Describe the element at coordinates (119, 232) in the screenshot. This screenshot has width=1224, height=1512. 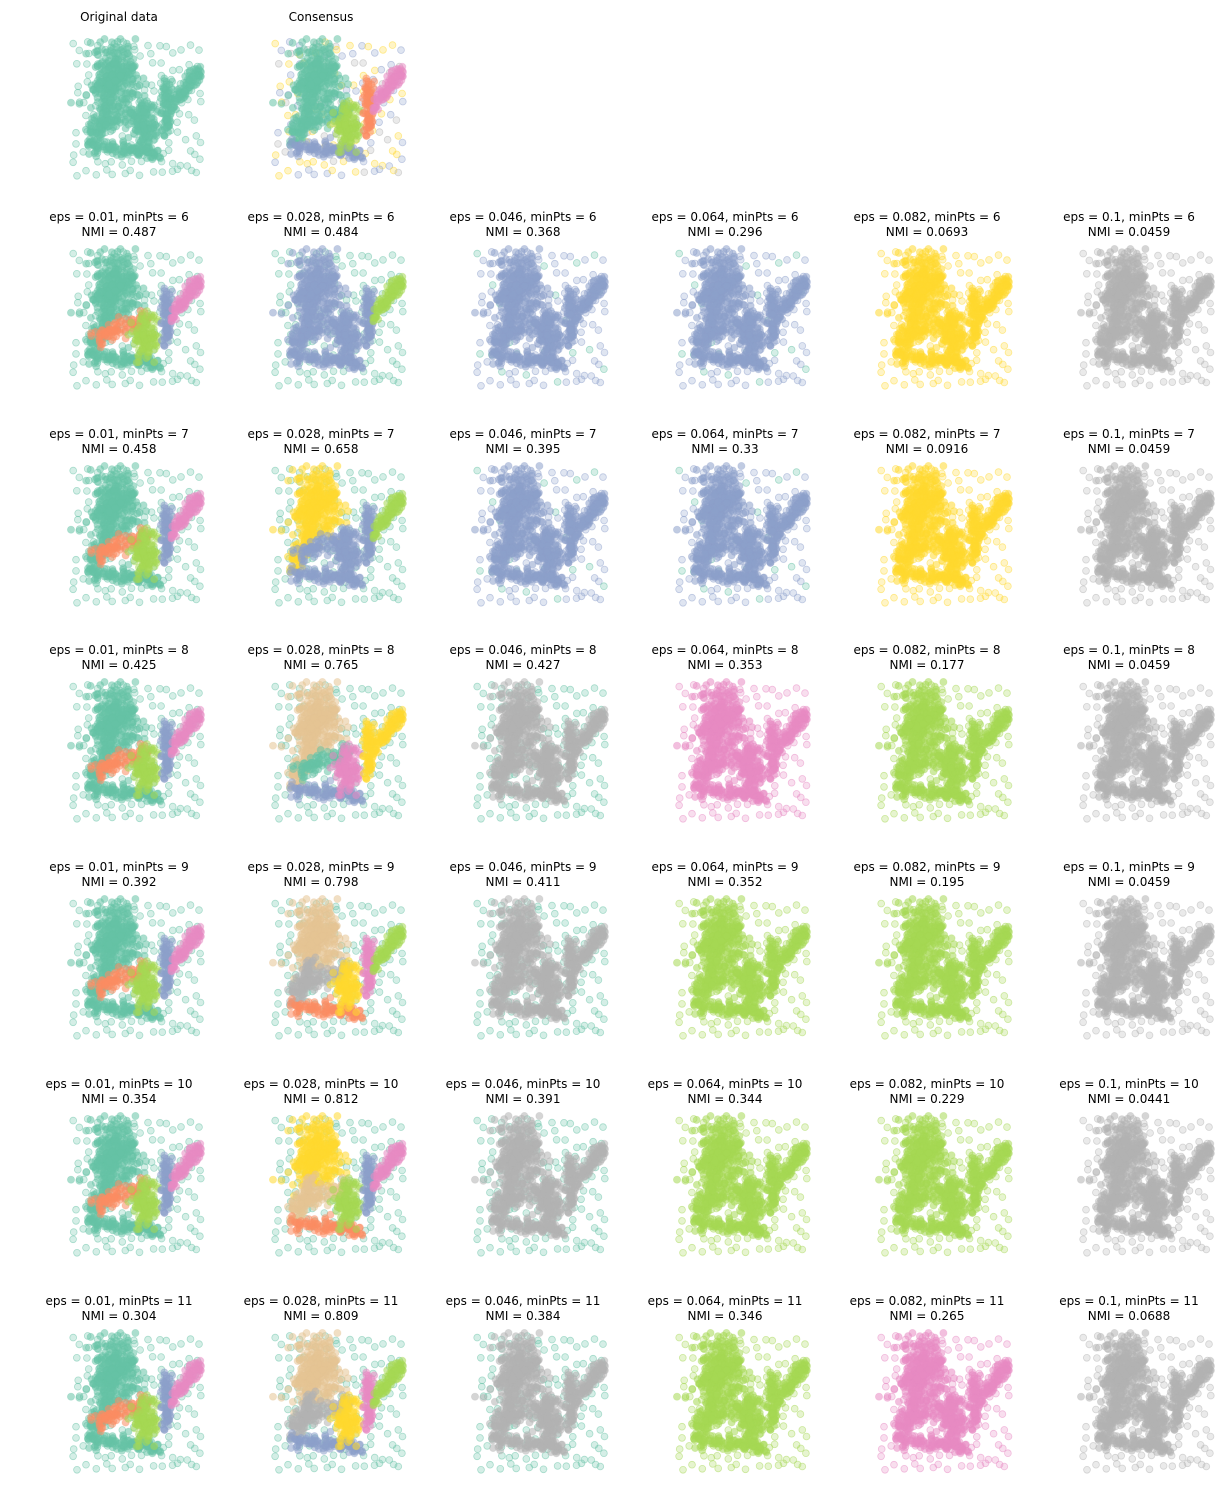
I see `panel-nmi-label: NMI = 0.487` at that location.